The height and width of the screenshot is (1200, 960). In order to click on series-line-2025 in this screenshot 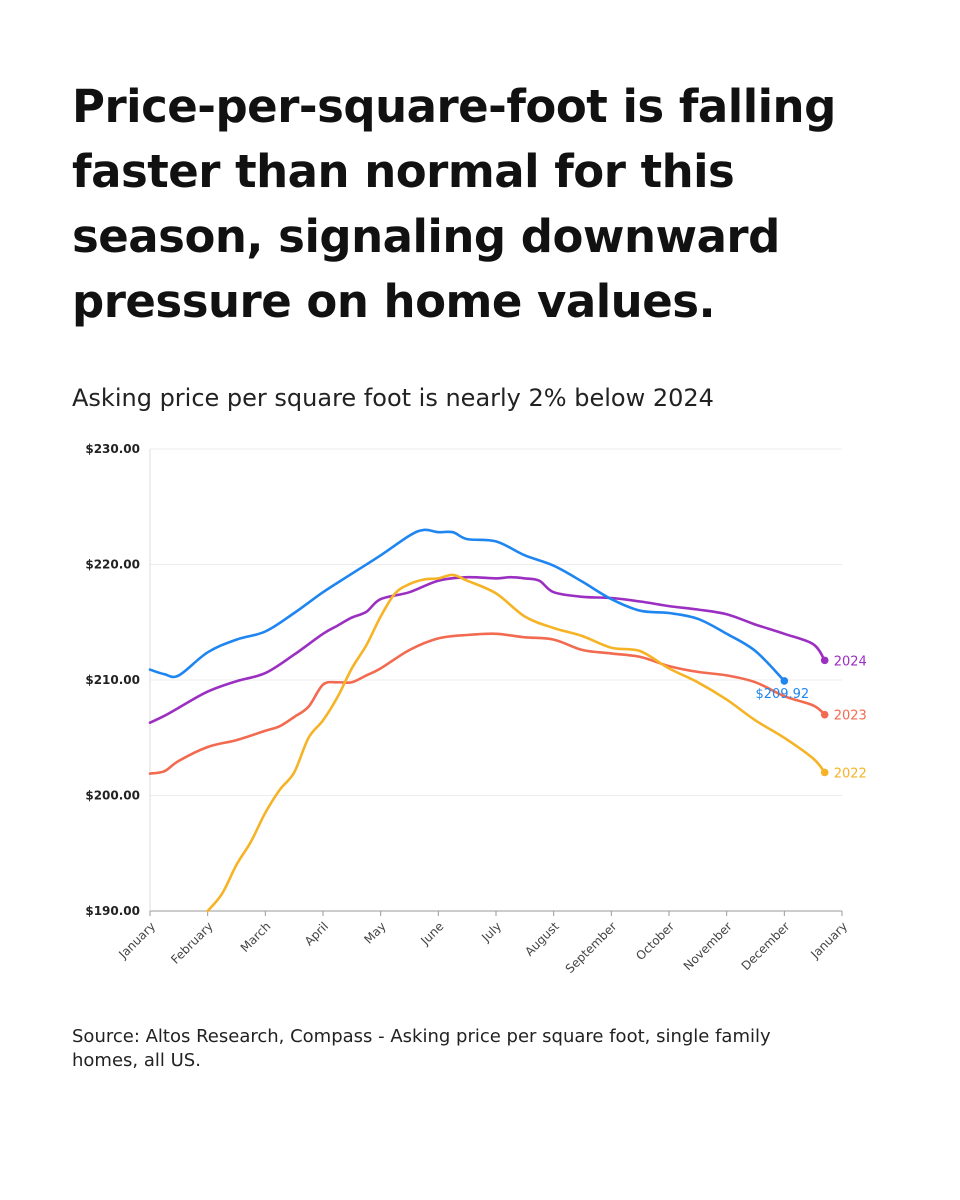, I will do `click(467, 605)`.